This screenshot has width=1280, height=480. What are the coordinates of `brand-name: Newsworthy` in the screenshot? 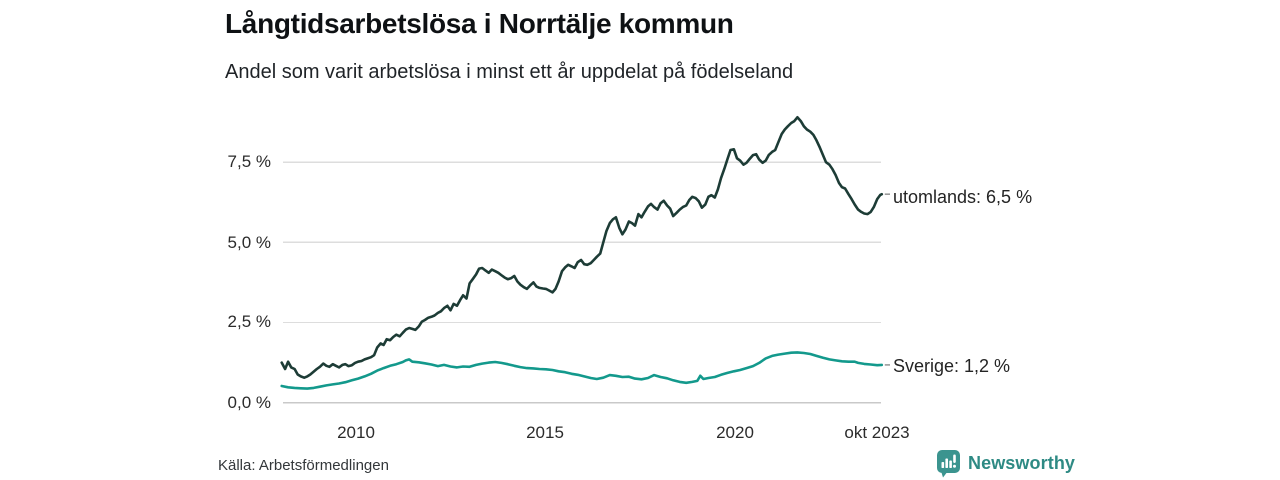 It's located at (1022, 463).